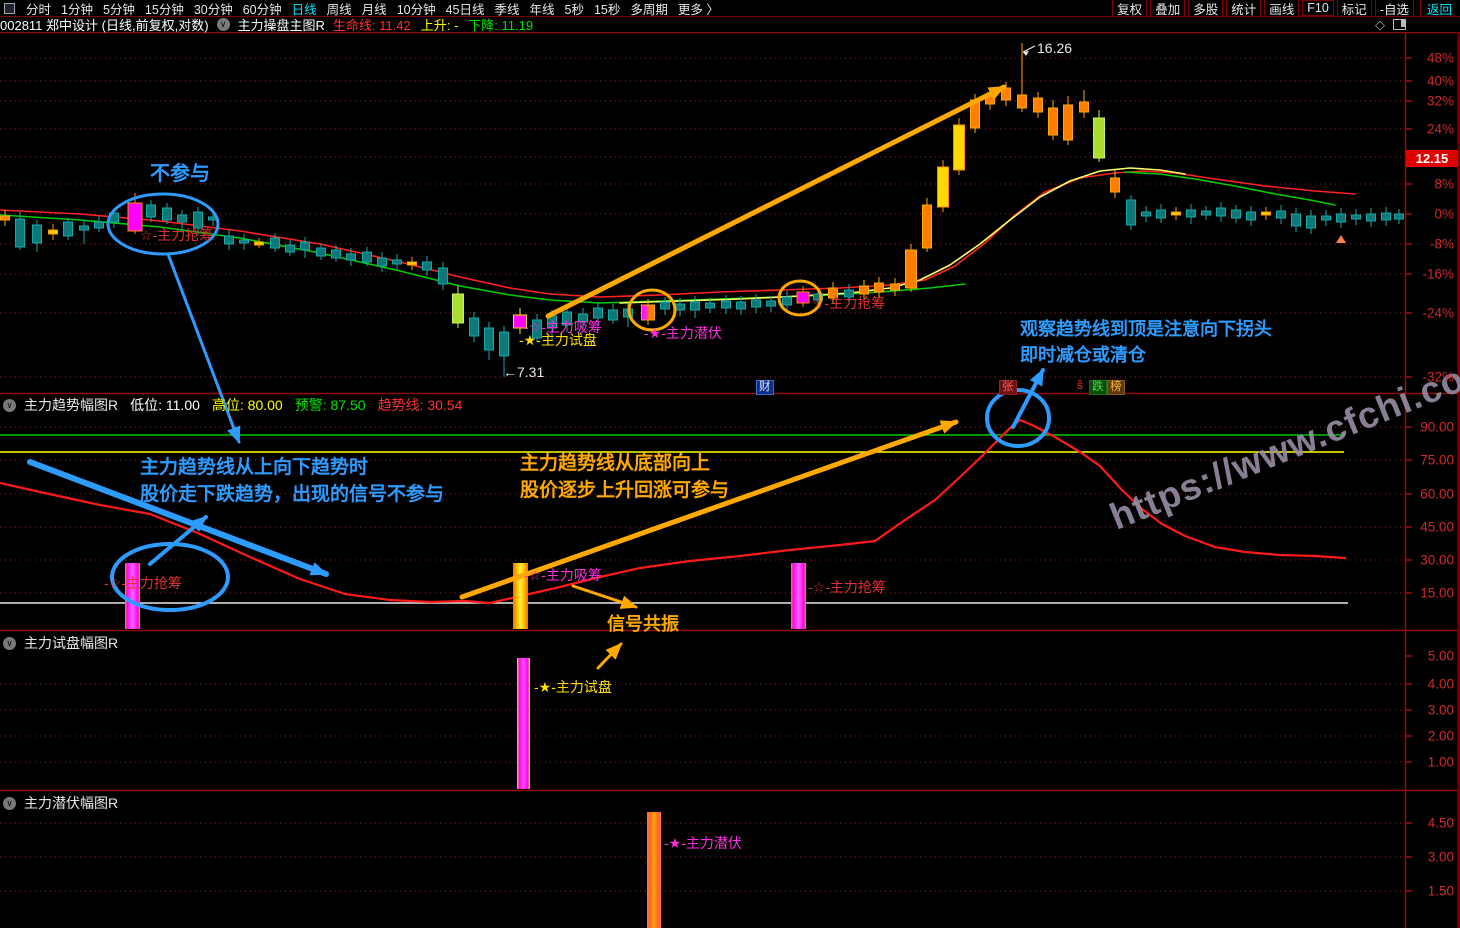 This screenshot has width=1460, height=928. I want to click on trend-panel-title: 主力趋势幅图R, so click(71, 405).